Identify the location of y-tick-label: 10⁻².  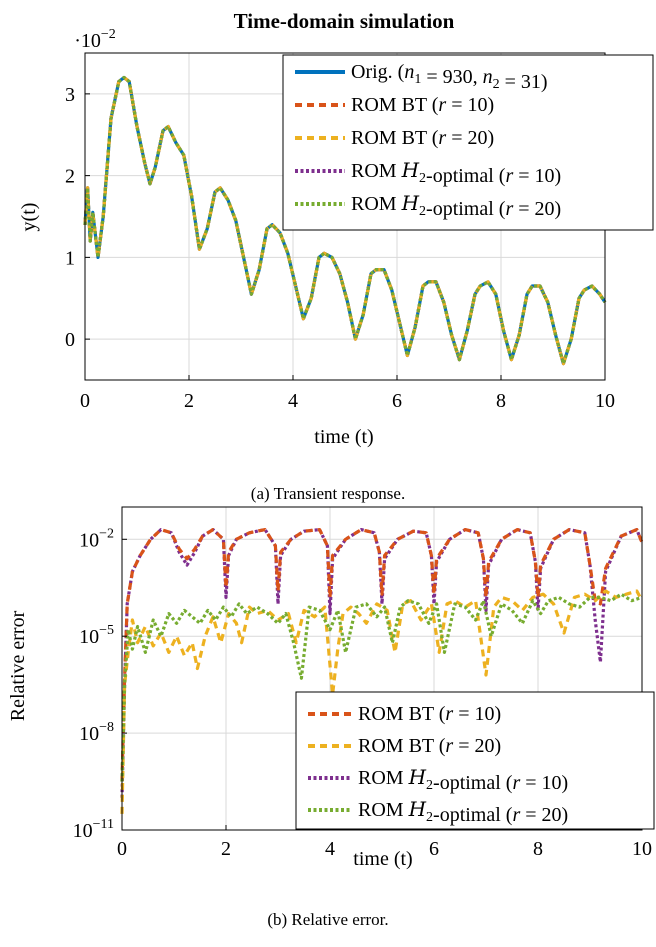
(96, 538).